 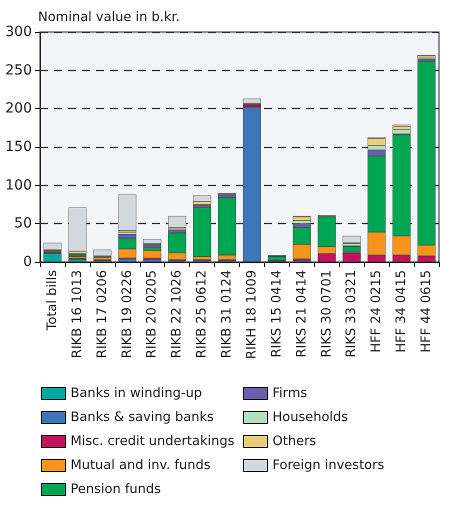 I want to click on x-tick-label: HFF 44 0615, so click(x=426, y=311).